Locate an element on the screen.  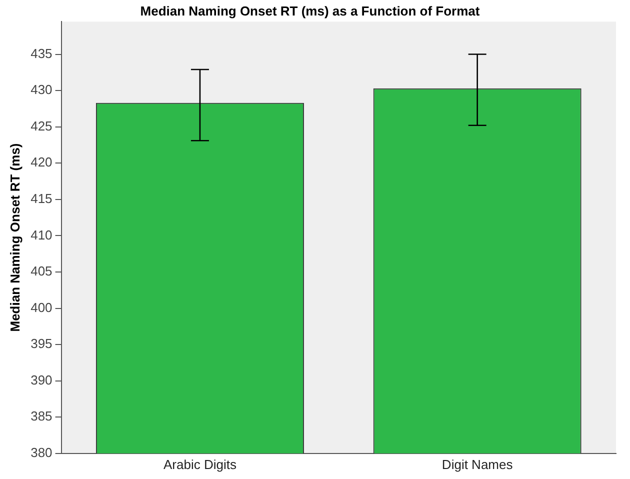
y-tick-label: 415 is located at coordinates (41, 198).